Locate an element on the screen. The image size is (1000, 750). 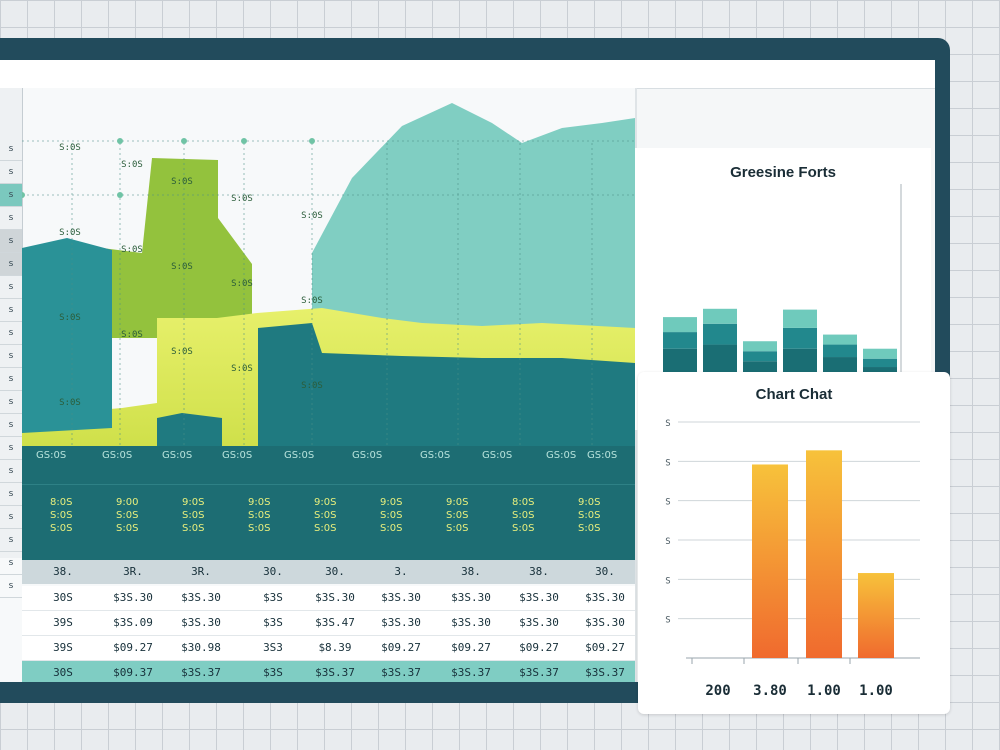
table-cell: $3S.47 is located at coordinates (335, 622).